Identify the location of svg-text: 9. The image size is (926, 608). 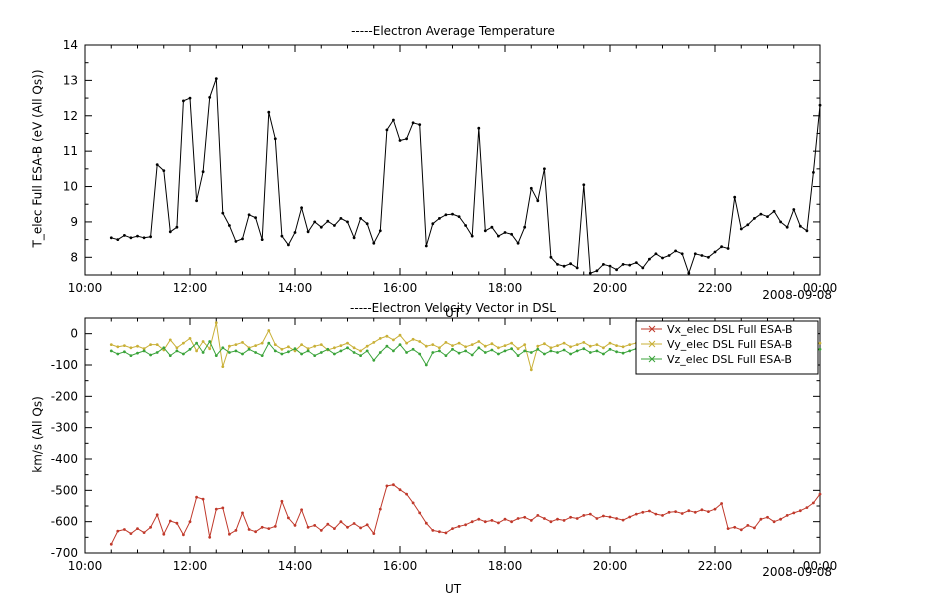
(74, 222).